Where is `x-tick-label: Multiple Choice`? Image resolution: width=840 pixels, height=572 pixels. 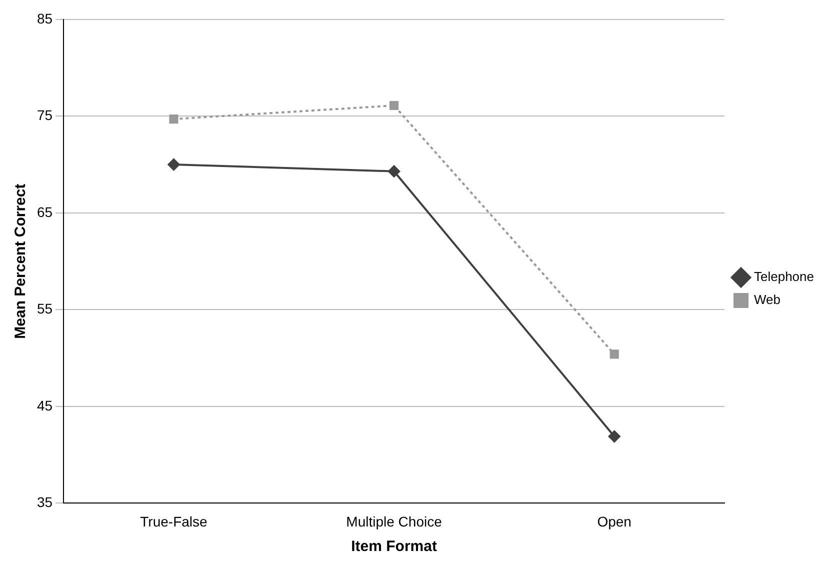 x-tick-label: Multiple Choice is located at coordinates (394, 521).